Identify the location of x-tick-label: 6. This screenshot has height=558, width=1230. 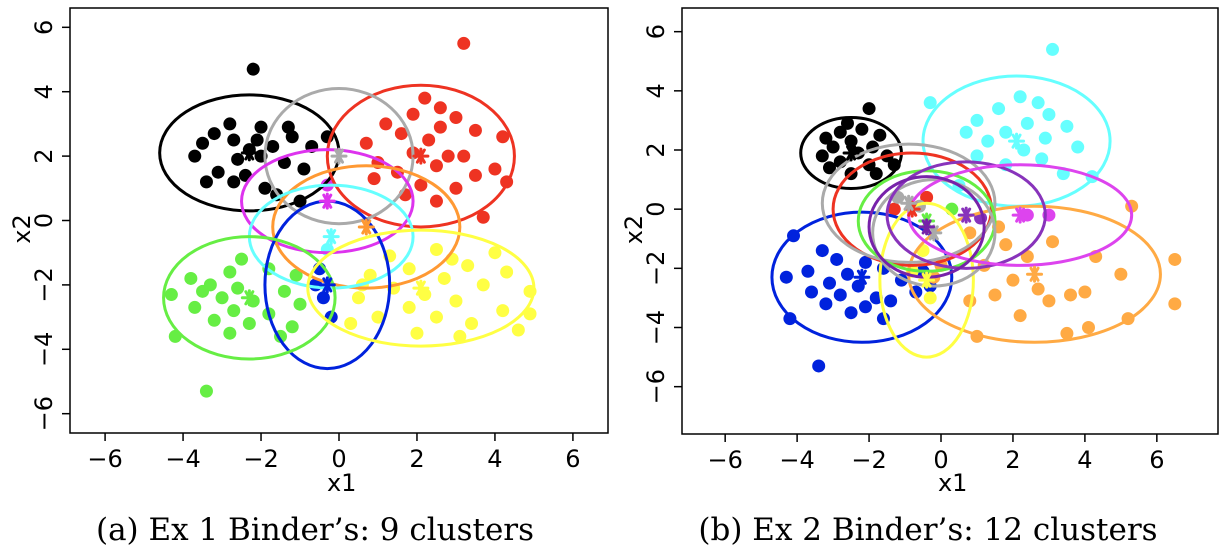
(572, 459).